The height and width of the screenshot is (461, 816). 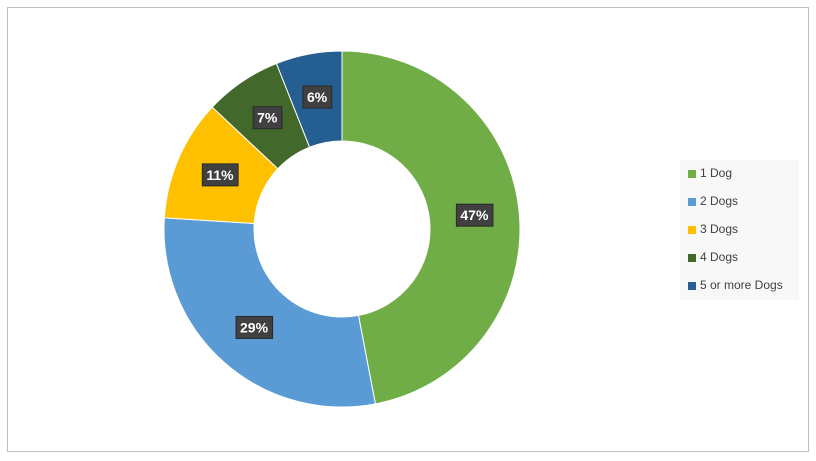 I want to click on slice, so click(x=269, y=312).